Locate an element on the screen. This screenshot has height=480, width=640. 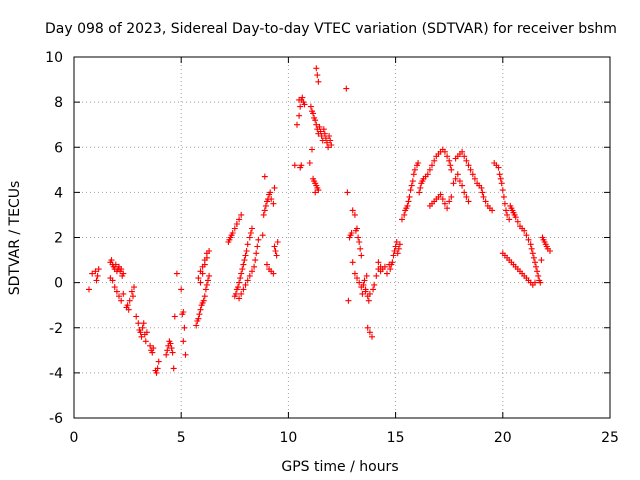
x-axis-label: GPS time / hours is located at coordinates (339, 467).